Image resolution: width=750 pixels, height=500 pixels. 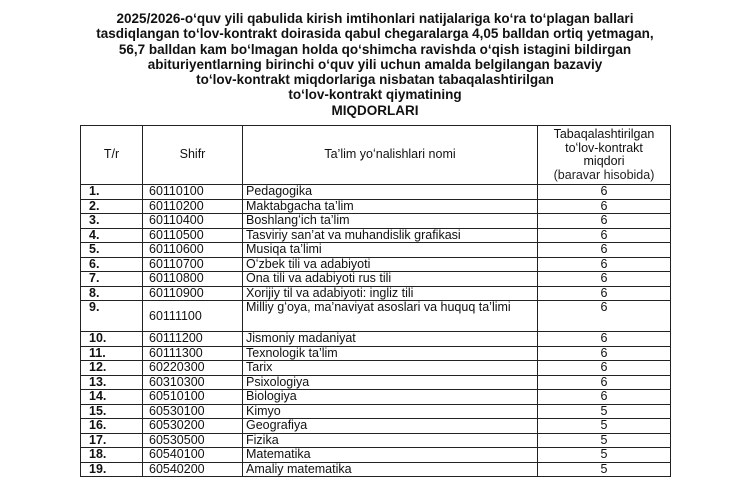 I want to click on table-row: 1. 60110100 Pedagogika 6, so click(x=375, y=192).